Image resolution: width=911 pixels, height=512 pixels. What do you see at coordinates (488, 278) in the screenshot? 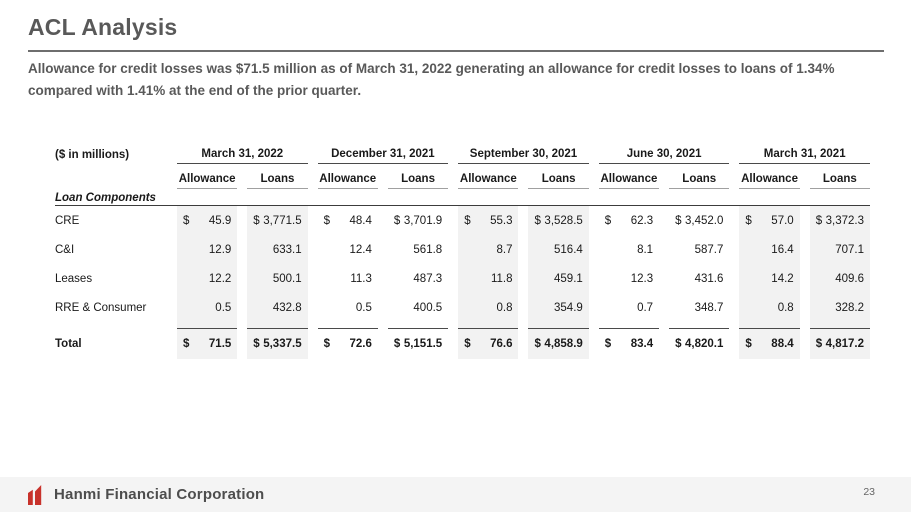
I see `table-cell: 11.8` at bounding box center [488, 278].